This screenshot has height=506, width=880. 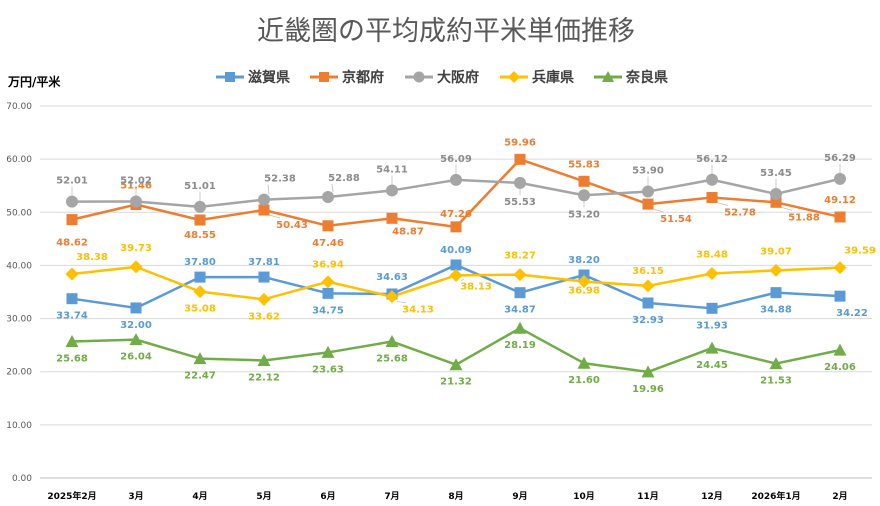 I want to click on data-label: 53.45, so click(x=776, y=173).